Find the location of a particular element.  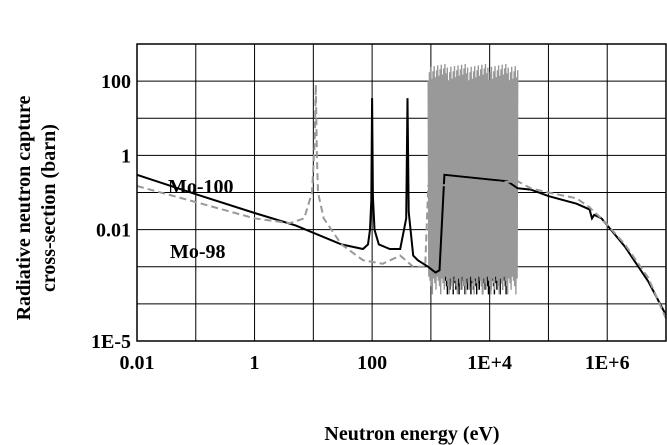

x-axis-title: Neutron energy (eV) is located at coordinates (411, 434).